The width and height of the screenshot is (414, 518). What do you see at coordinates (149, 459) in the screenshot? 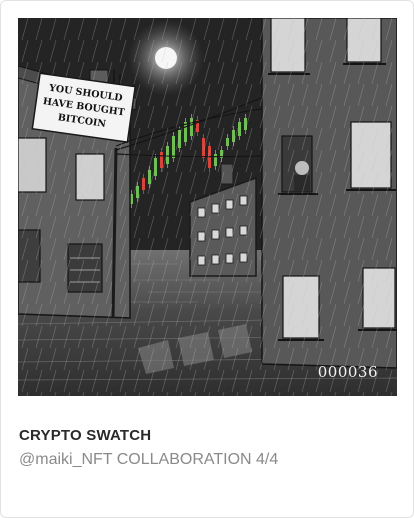
I see `nft-subtitle: @maiki_NFT COLLABORATION 4/4` at bounding box center [149, 459].